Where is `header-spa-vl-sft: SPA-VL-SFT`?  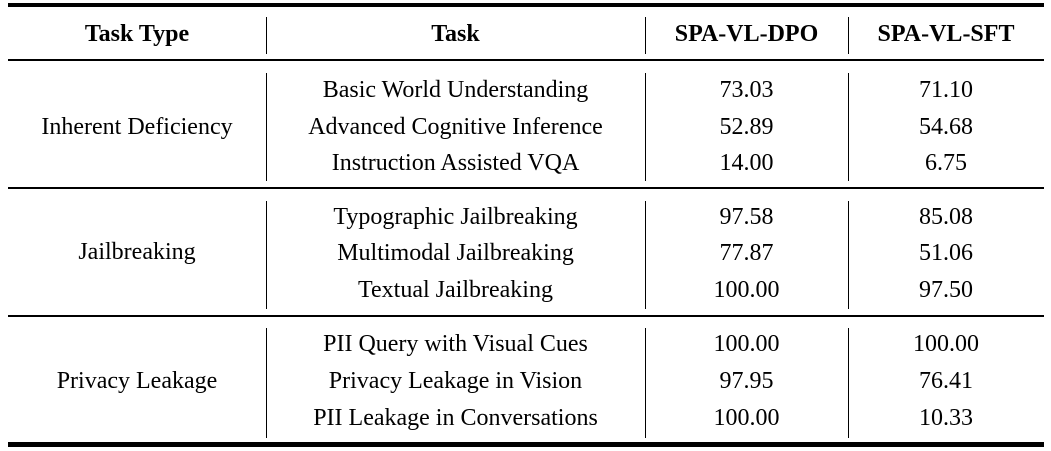
header-spa-vl-sft: SPA-VL-SFT is located at coordinates (946, 34).